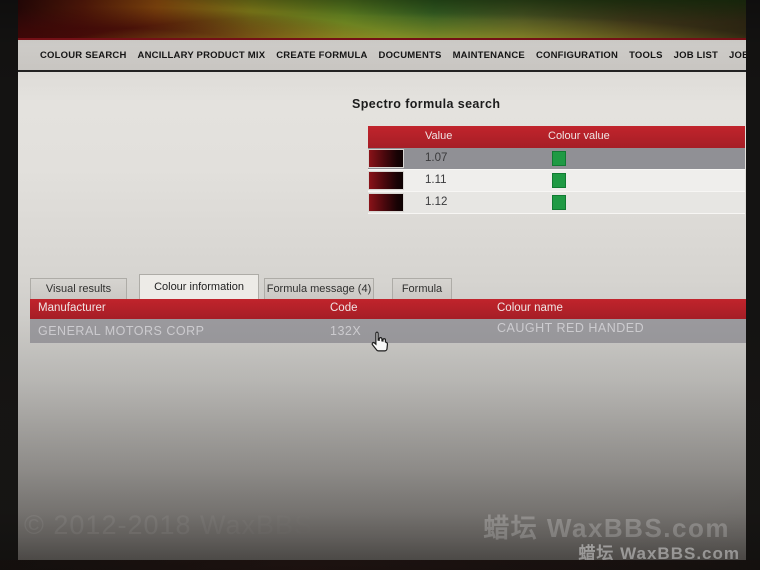 Image resolution: width=760 pixels, height=570 pixels. I want to click on spectro-results-table: Value Colour value 1.07 1.11 1.12, so click(556, 170).